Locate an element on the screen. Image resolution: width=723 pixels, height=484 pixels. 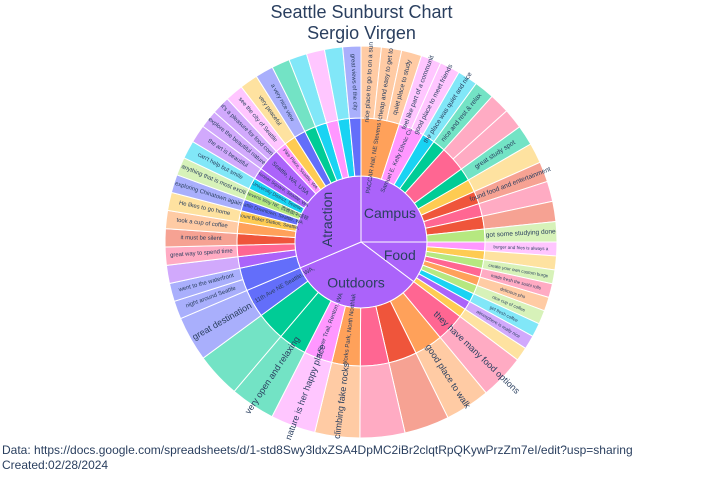
created-date-text: Created:02/28/2024 is located at coordinates (55, 465).